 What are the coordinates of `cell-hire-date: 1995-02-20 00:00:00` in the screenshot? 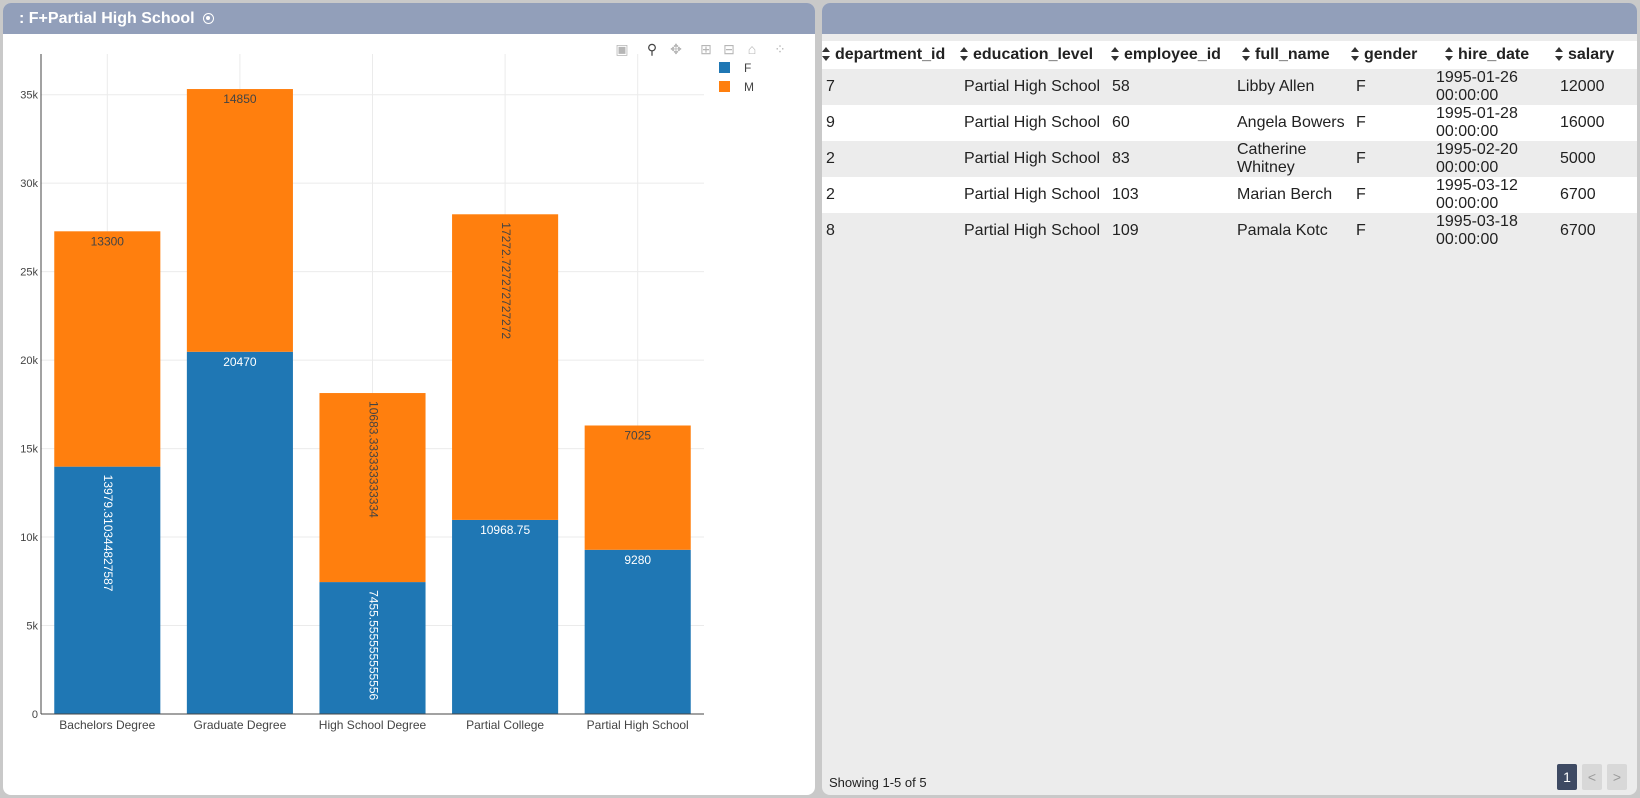 It's located at (1477, 158).